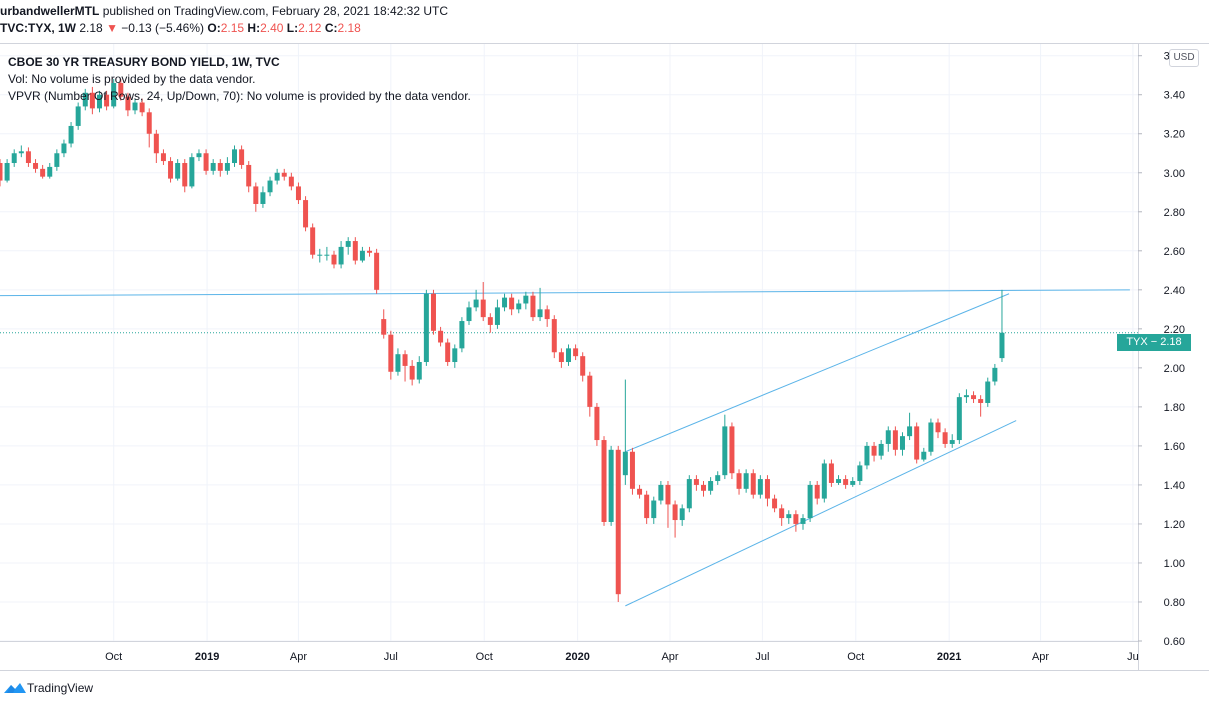 This screenshot has width=1209, height=704. I want to click on tradingview-logo-icon, so click(15, 687).